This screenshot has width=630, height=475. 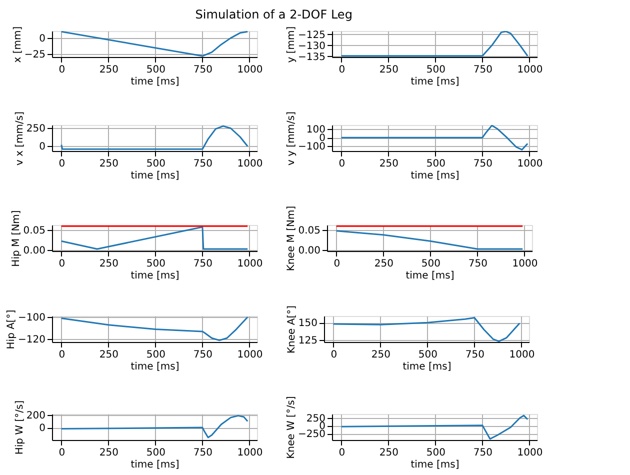 What do you see at coordinates (36, 416) in the screenshot?
I see `y-tick-label: 200` at bounding box center [36, 416].